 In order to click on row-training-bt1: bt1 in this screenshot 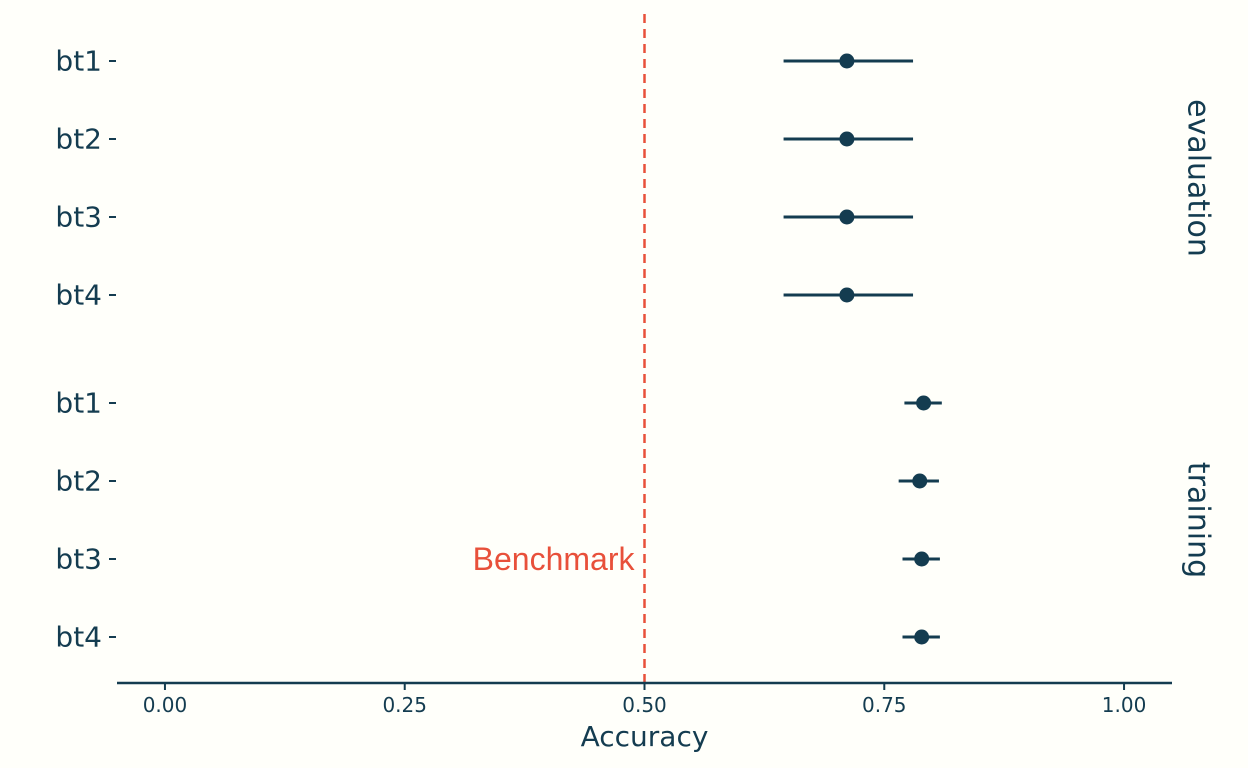, I will do `click(498, 403)`.